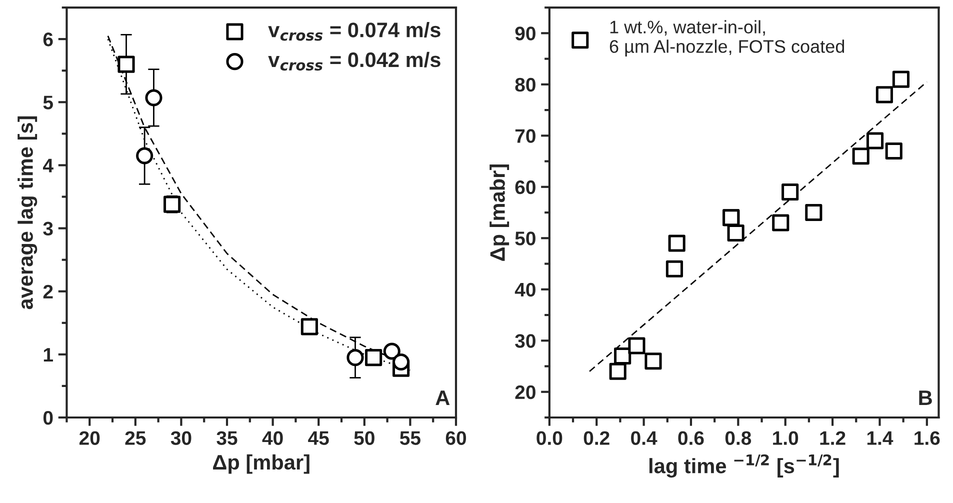 The image size is (953, 503). Describe the element at coordinates (135, 438) in the screenshot. I see `x-tick-label: 25` at that location.